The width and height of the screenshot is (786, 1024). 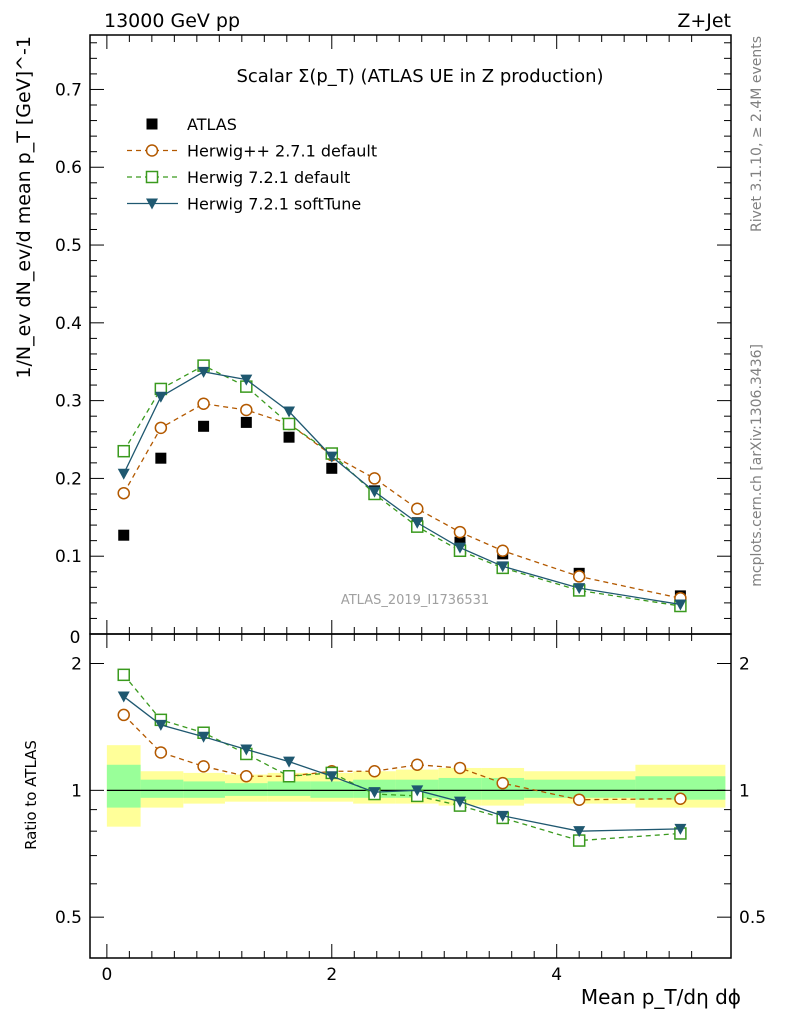 What do you see at coordinates (75, 638) in the screenshot?
I see `main-zero-tick-label: 0` at bounding box center [75, 638].